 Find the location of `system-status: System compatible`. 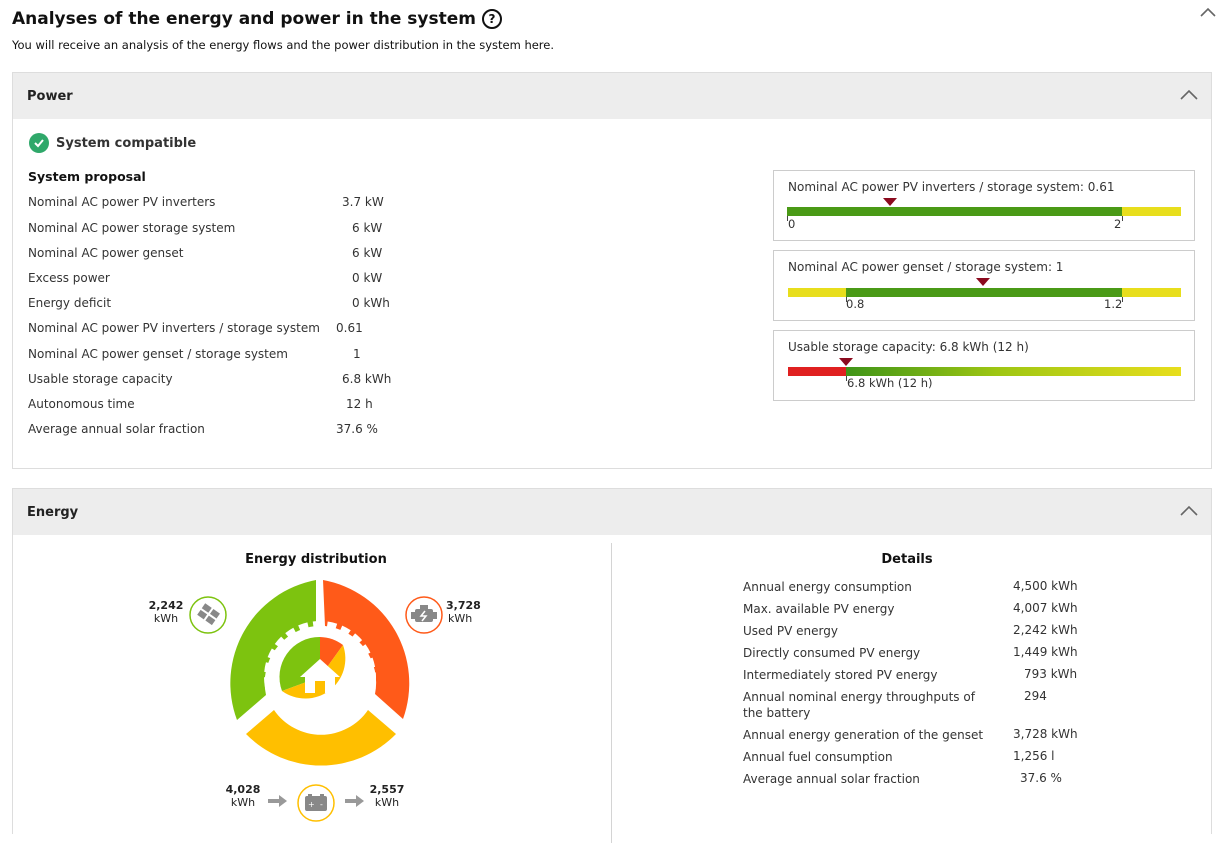

system-status: System compatible is located at coordinates (112, 143).